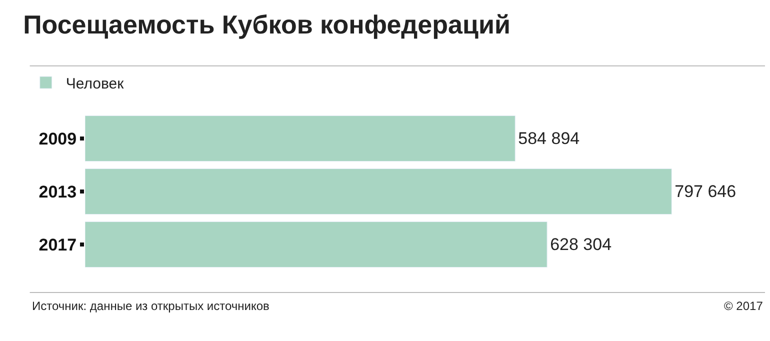  I want to click on y-tick-label: 2017, so click(57, 244).